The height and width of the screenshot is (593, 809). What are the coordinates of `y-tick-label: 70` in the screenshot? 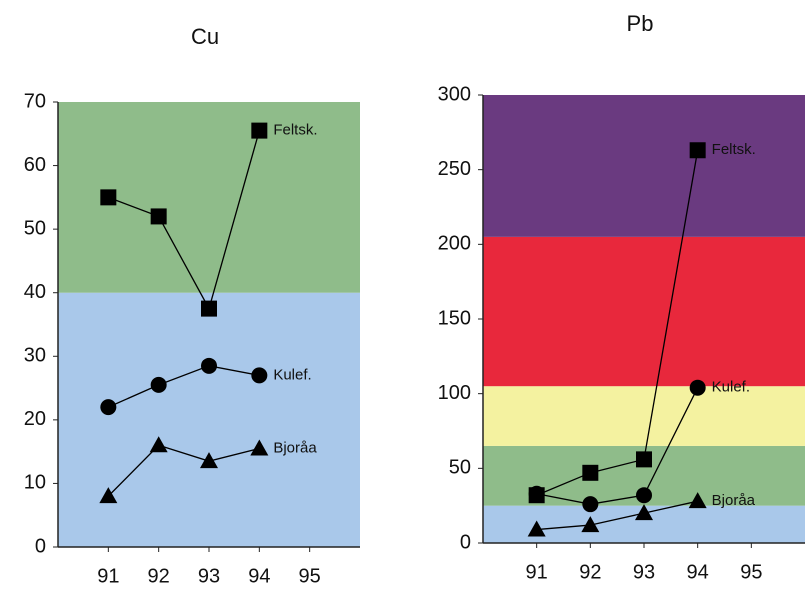 It's located at (35, 101).